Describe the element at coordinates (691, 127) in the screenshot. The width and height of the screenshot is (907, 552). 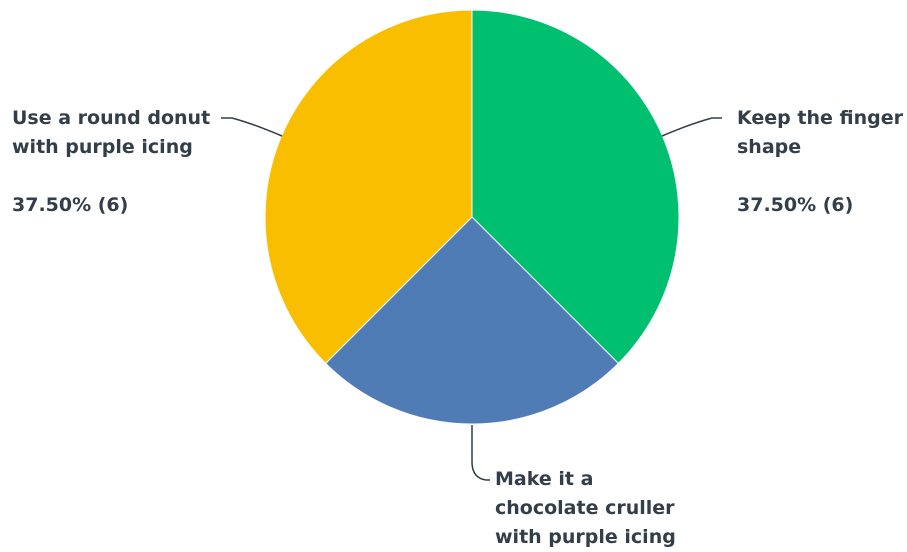
I see `leader-line-keep-finger-shape` at that location.